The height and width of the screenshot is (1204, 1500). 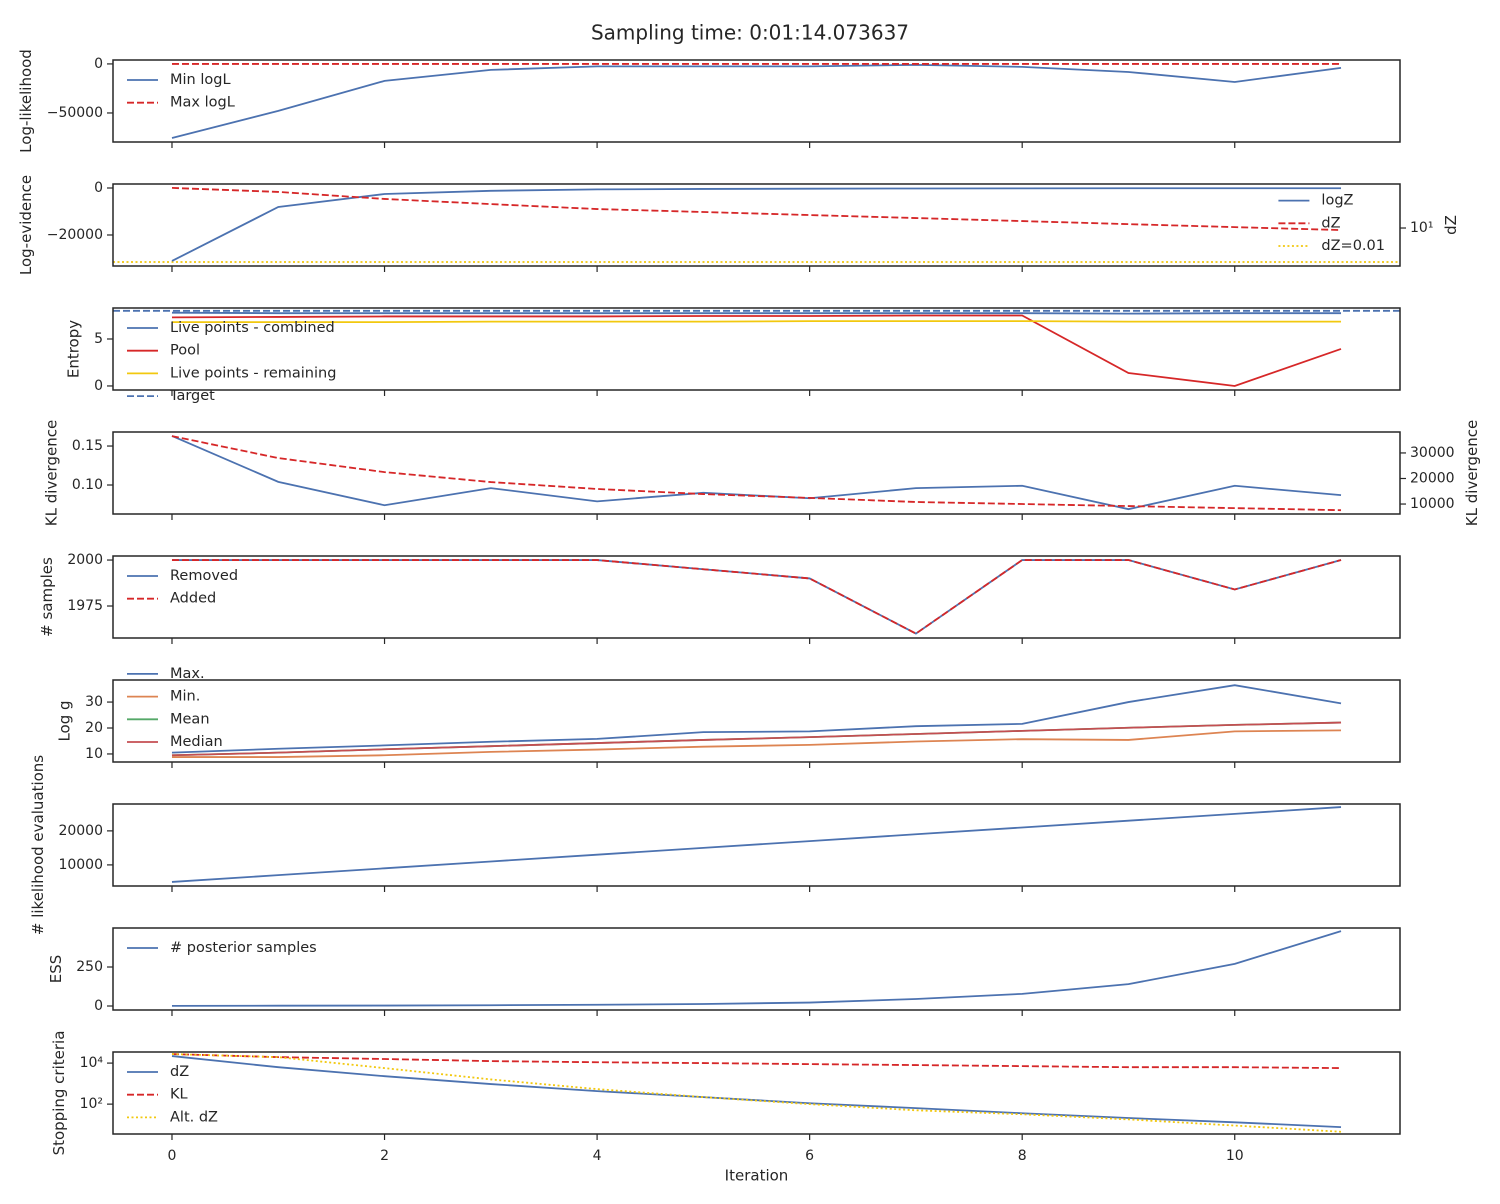 What do you see at coordinates (243, 948) in the screenshot?
I see `legend-label: # posterior samples` at bounding box center [243, 948].